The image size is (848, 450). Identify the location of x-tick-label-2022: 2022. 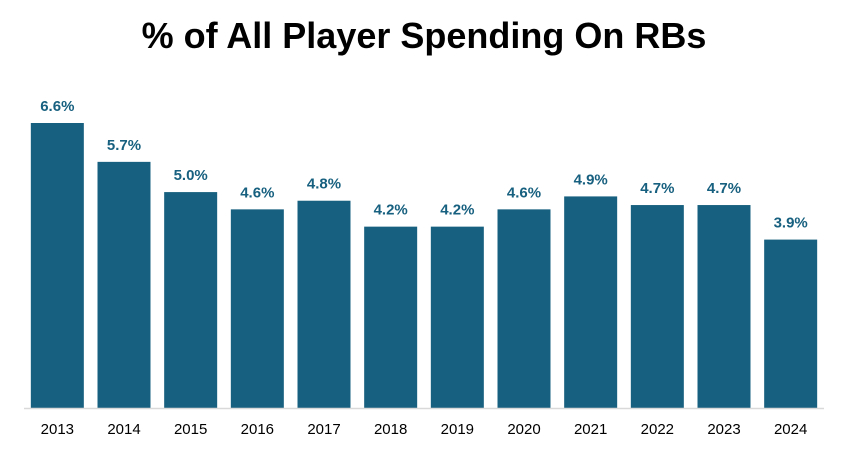
(657, 429).